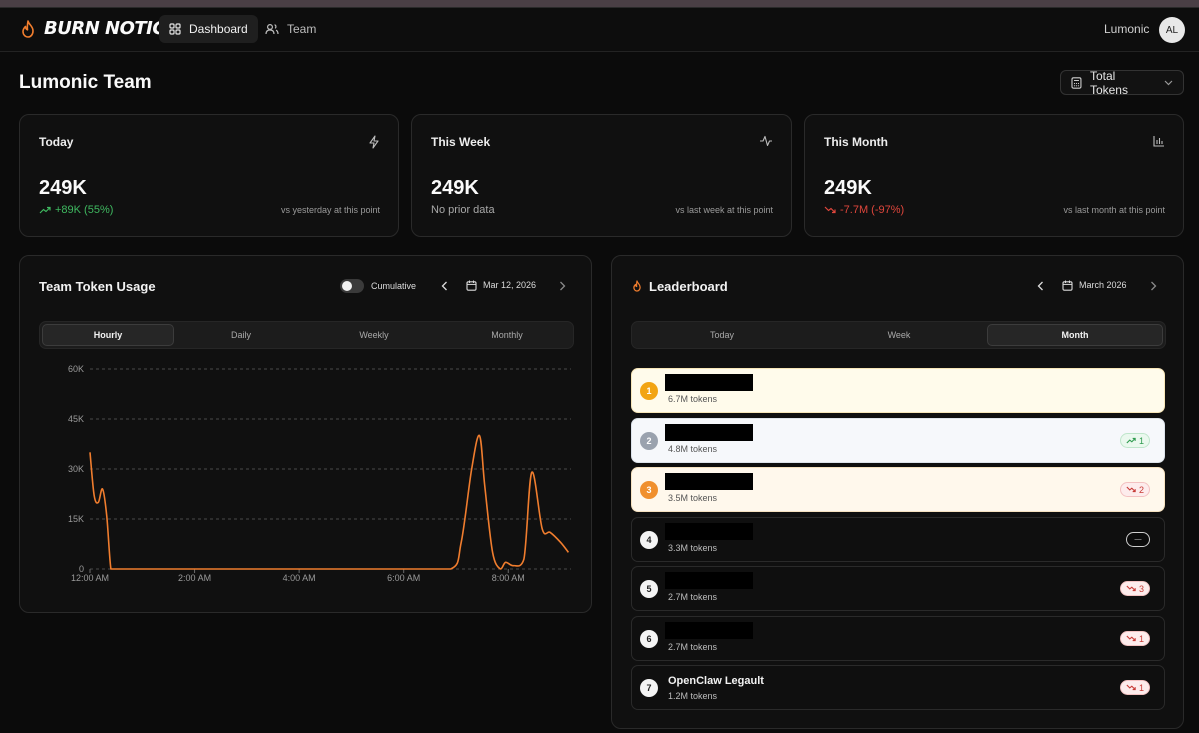 This screenshot has width=1199, height=733. I want to click on usage-range-tabs: Hourly Daily Weekly Monthly, so click(306, 335).